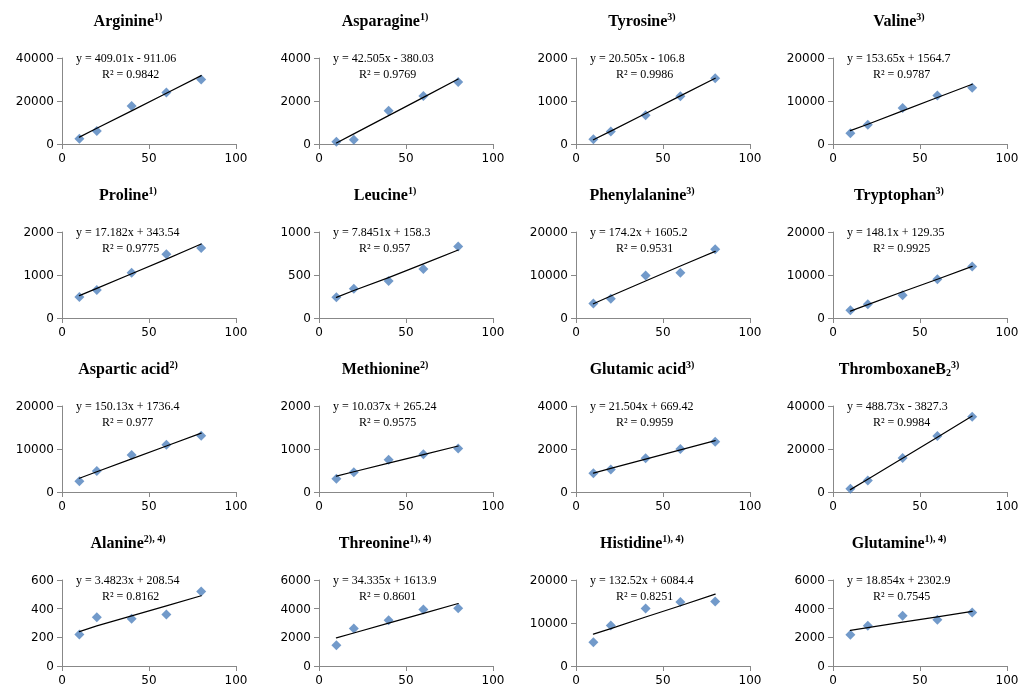 Image resolution: width=1027 pixels, height=697 pixels. What do you see at coordinates (299, 275) in the screenshot?
I see `y-tick-label: 500` at bounding box center [299, 275].